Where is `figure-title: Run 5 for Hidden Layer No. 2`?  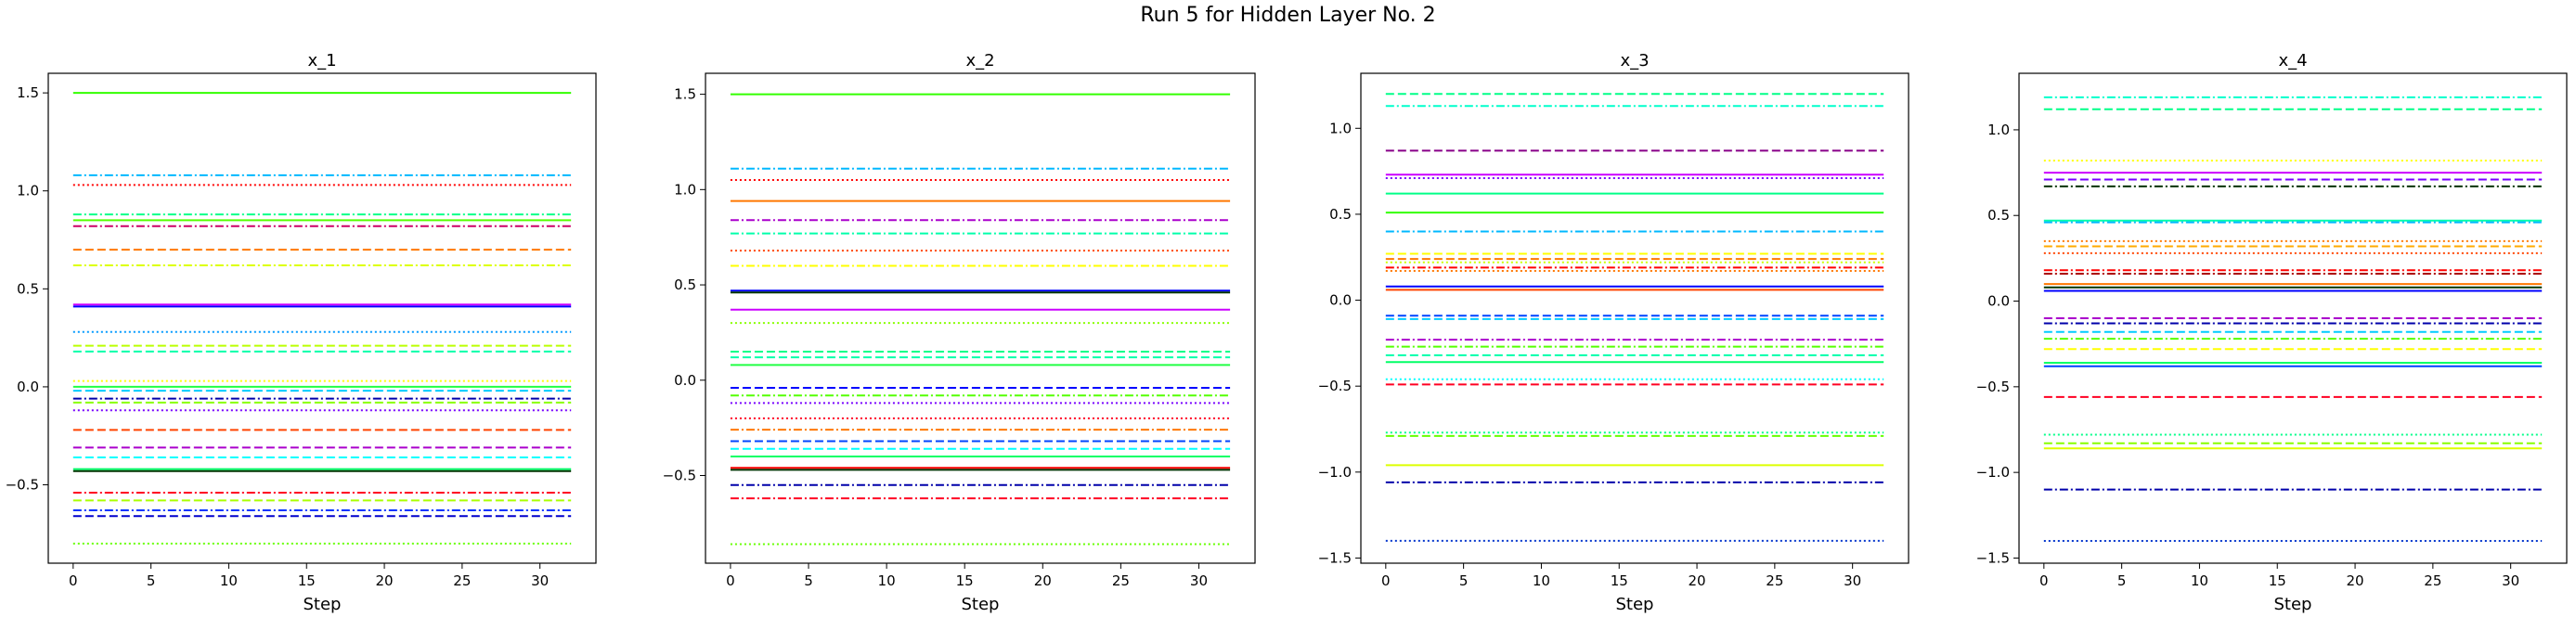 figure-title: Run 5 for Hidden Layer No. 2 is located at coordinates (1288, 15).